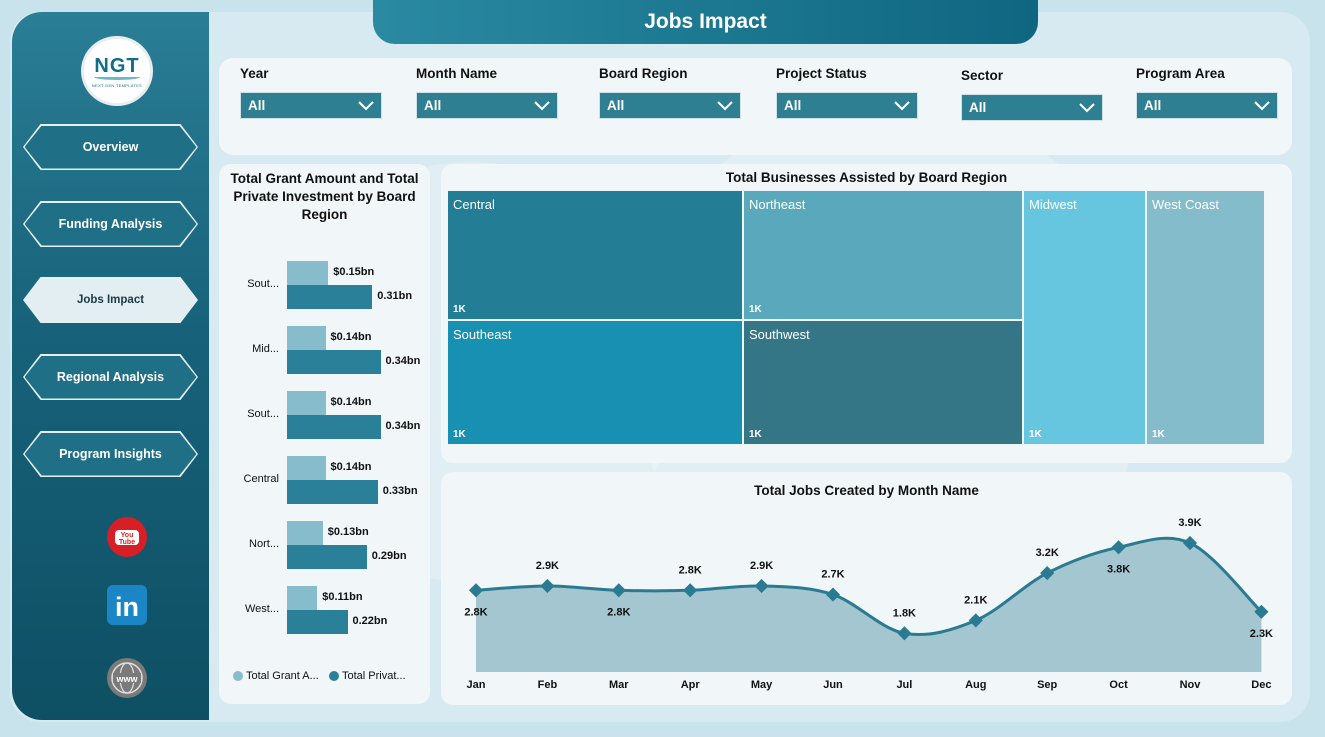  Describe the element at coordinates (311, 105) in the screenshot. I see `year-dropdown: All` at that location.